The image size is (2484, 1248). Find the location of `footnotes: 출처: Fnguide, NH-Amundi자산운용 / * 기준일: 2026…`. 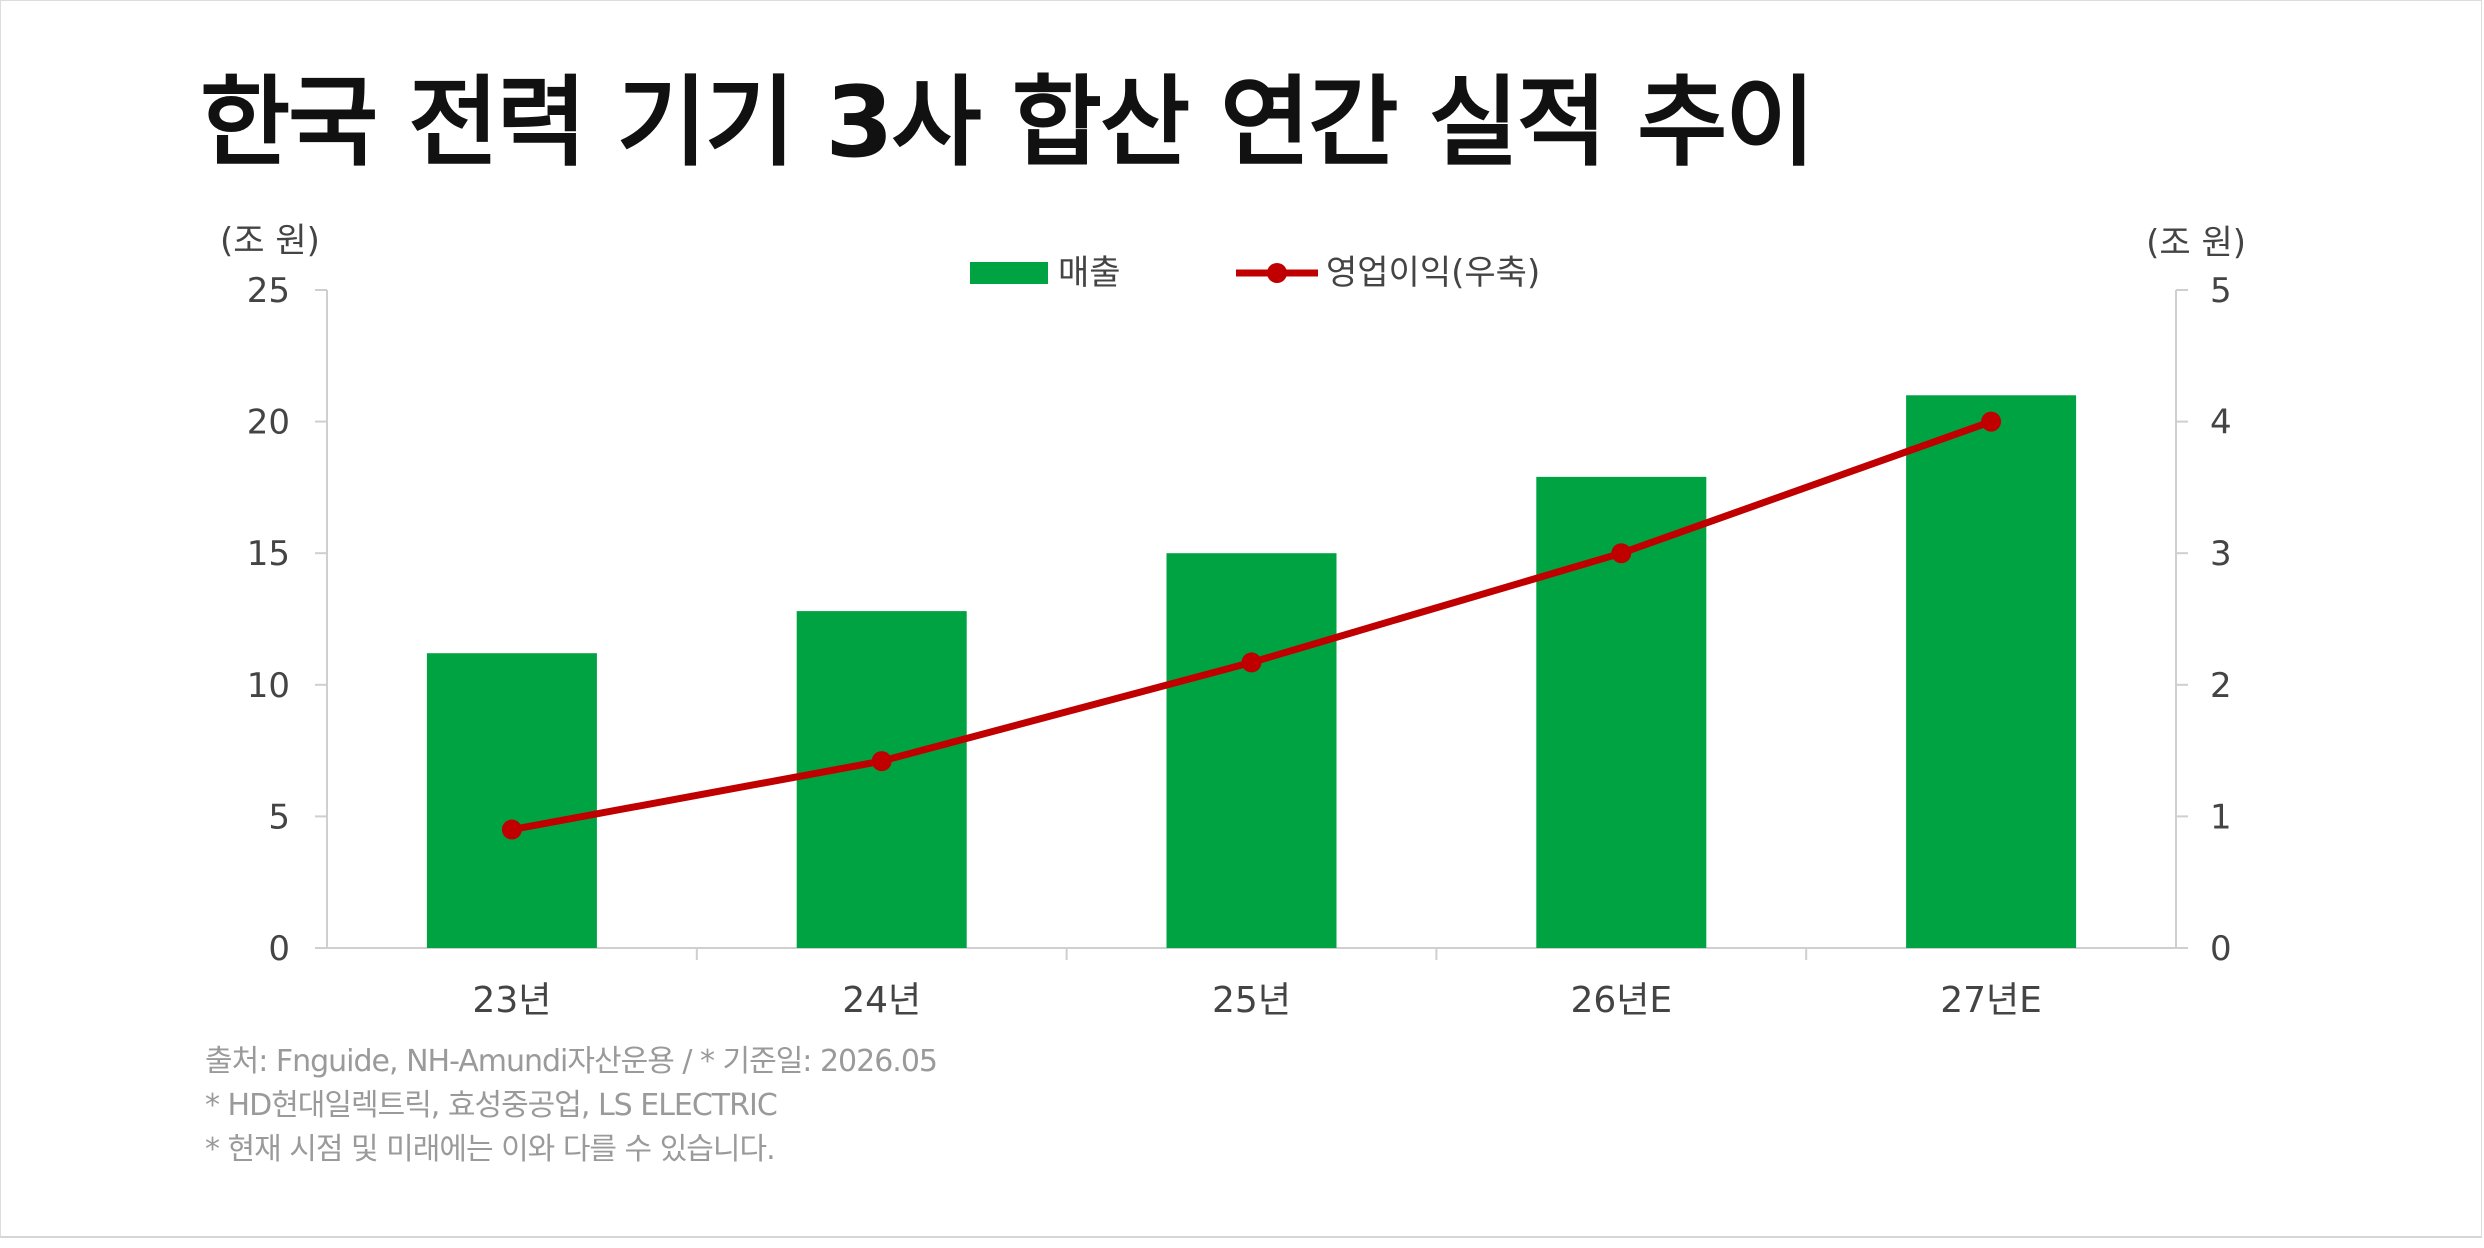

footnotes: 출처: Fnguide, NH-Amundi자산운용 / * 기준일: 2026… is located at coordinates (571, 1106).